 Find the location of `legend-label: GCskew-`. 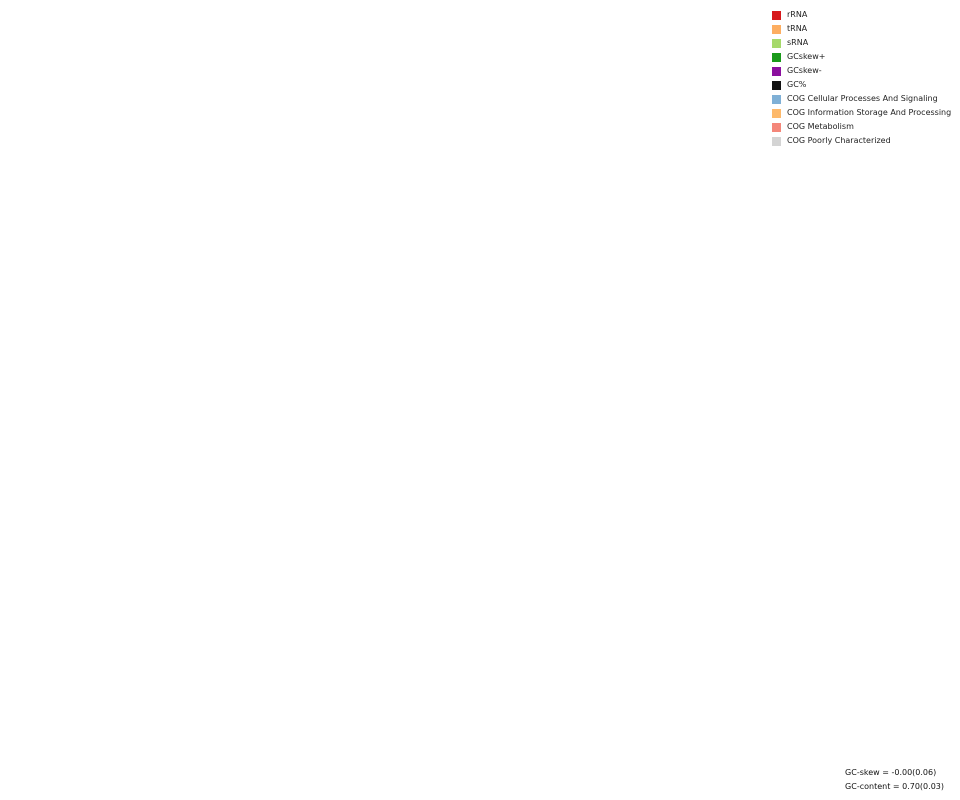

legend-label: GCskew- is located at coordinates (804, 70).